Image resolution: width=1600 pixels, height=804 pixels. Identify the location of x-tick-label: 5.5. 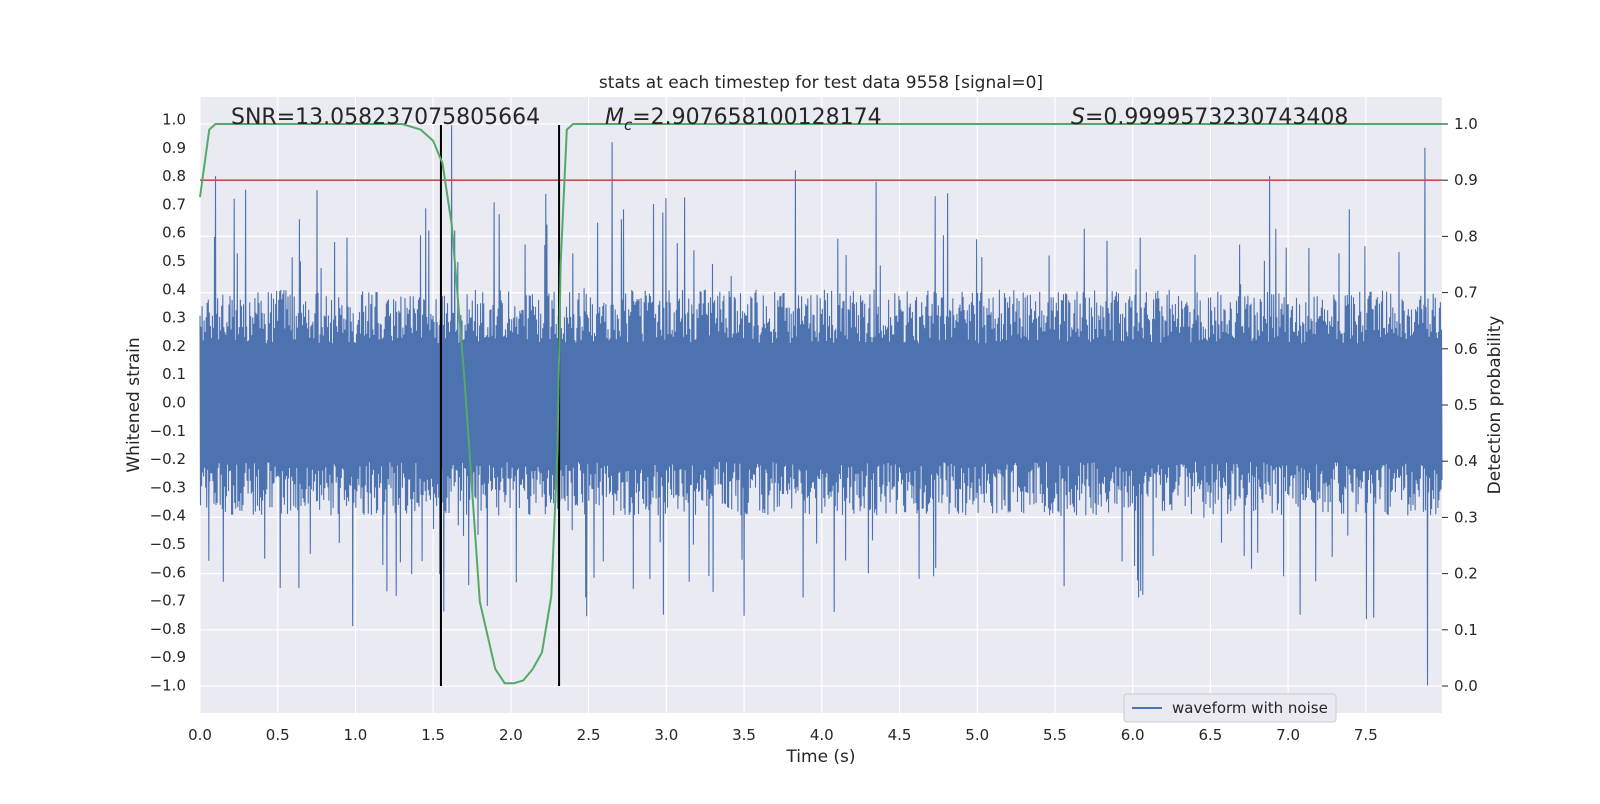
(1055, 735).